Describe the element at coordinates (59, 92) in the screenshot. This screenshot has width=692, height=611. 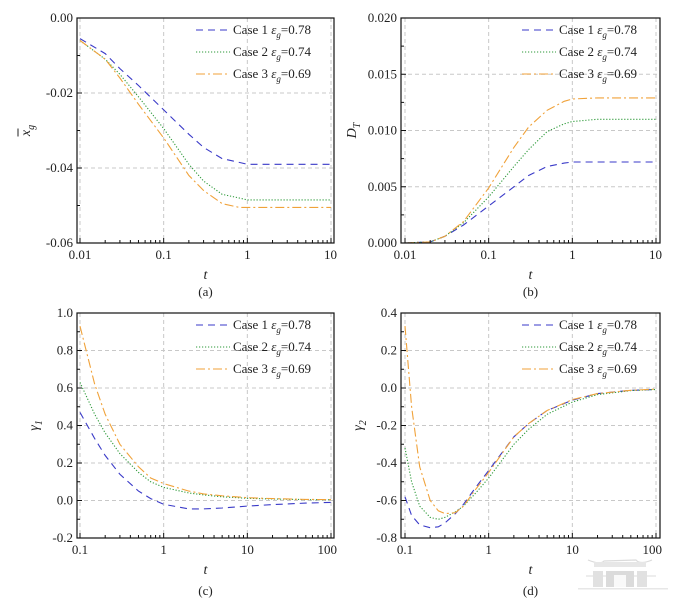
I see `y-tick-label: -0.02` at that location.